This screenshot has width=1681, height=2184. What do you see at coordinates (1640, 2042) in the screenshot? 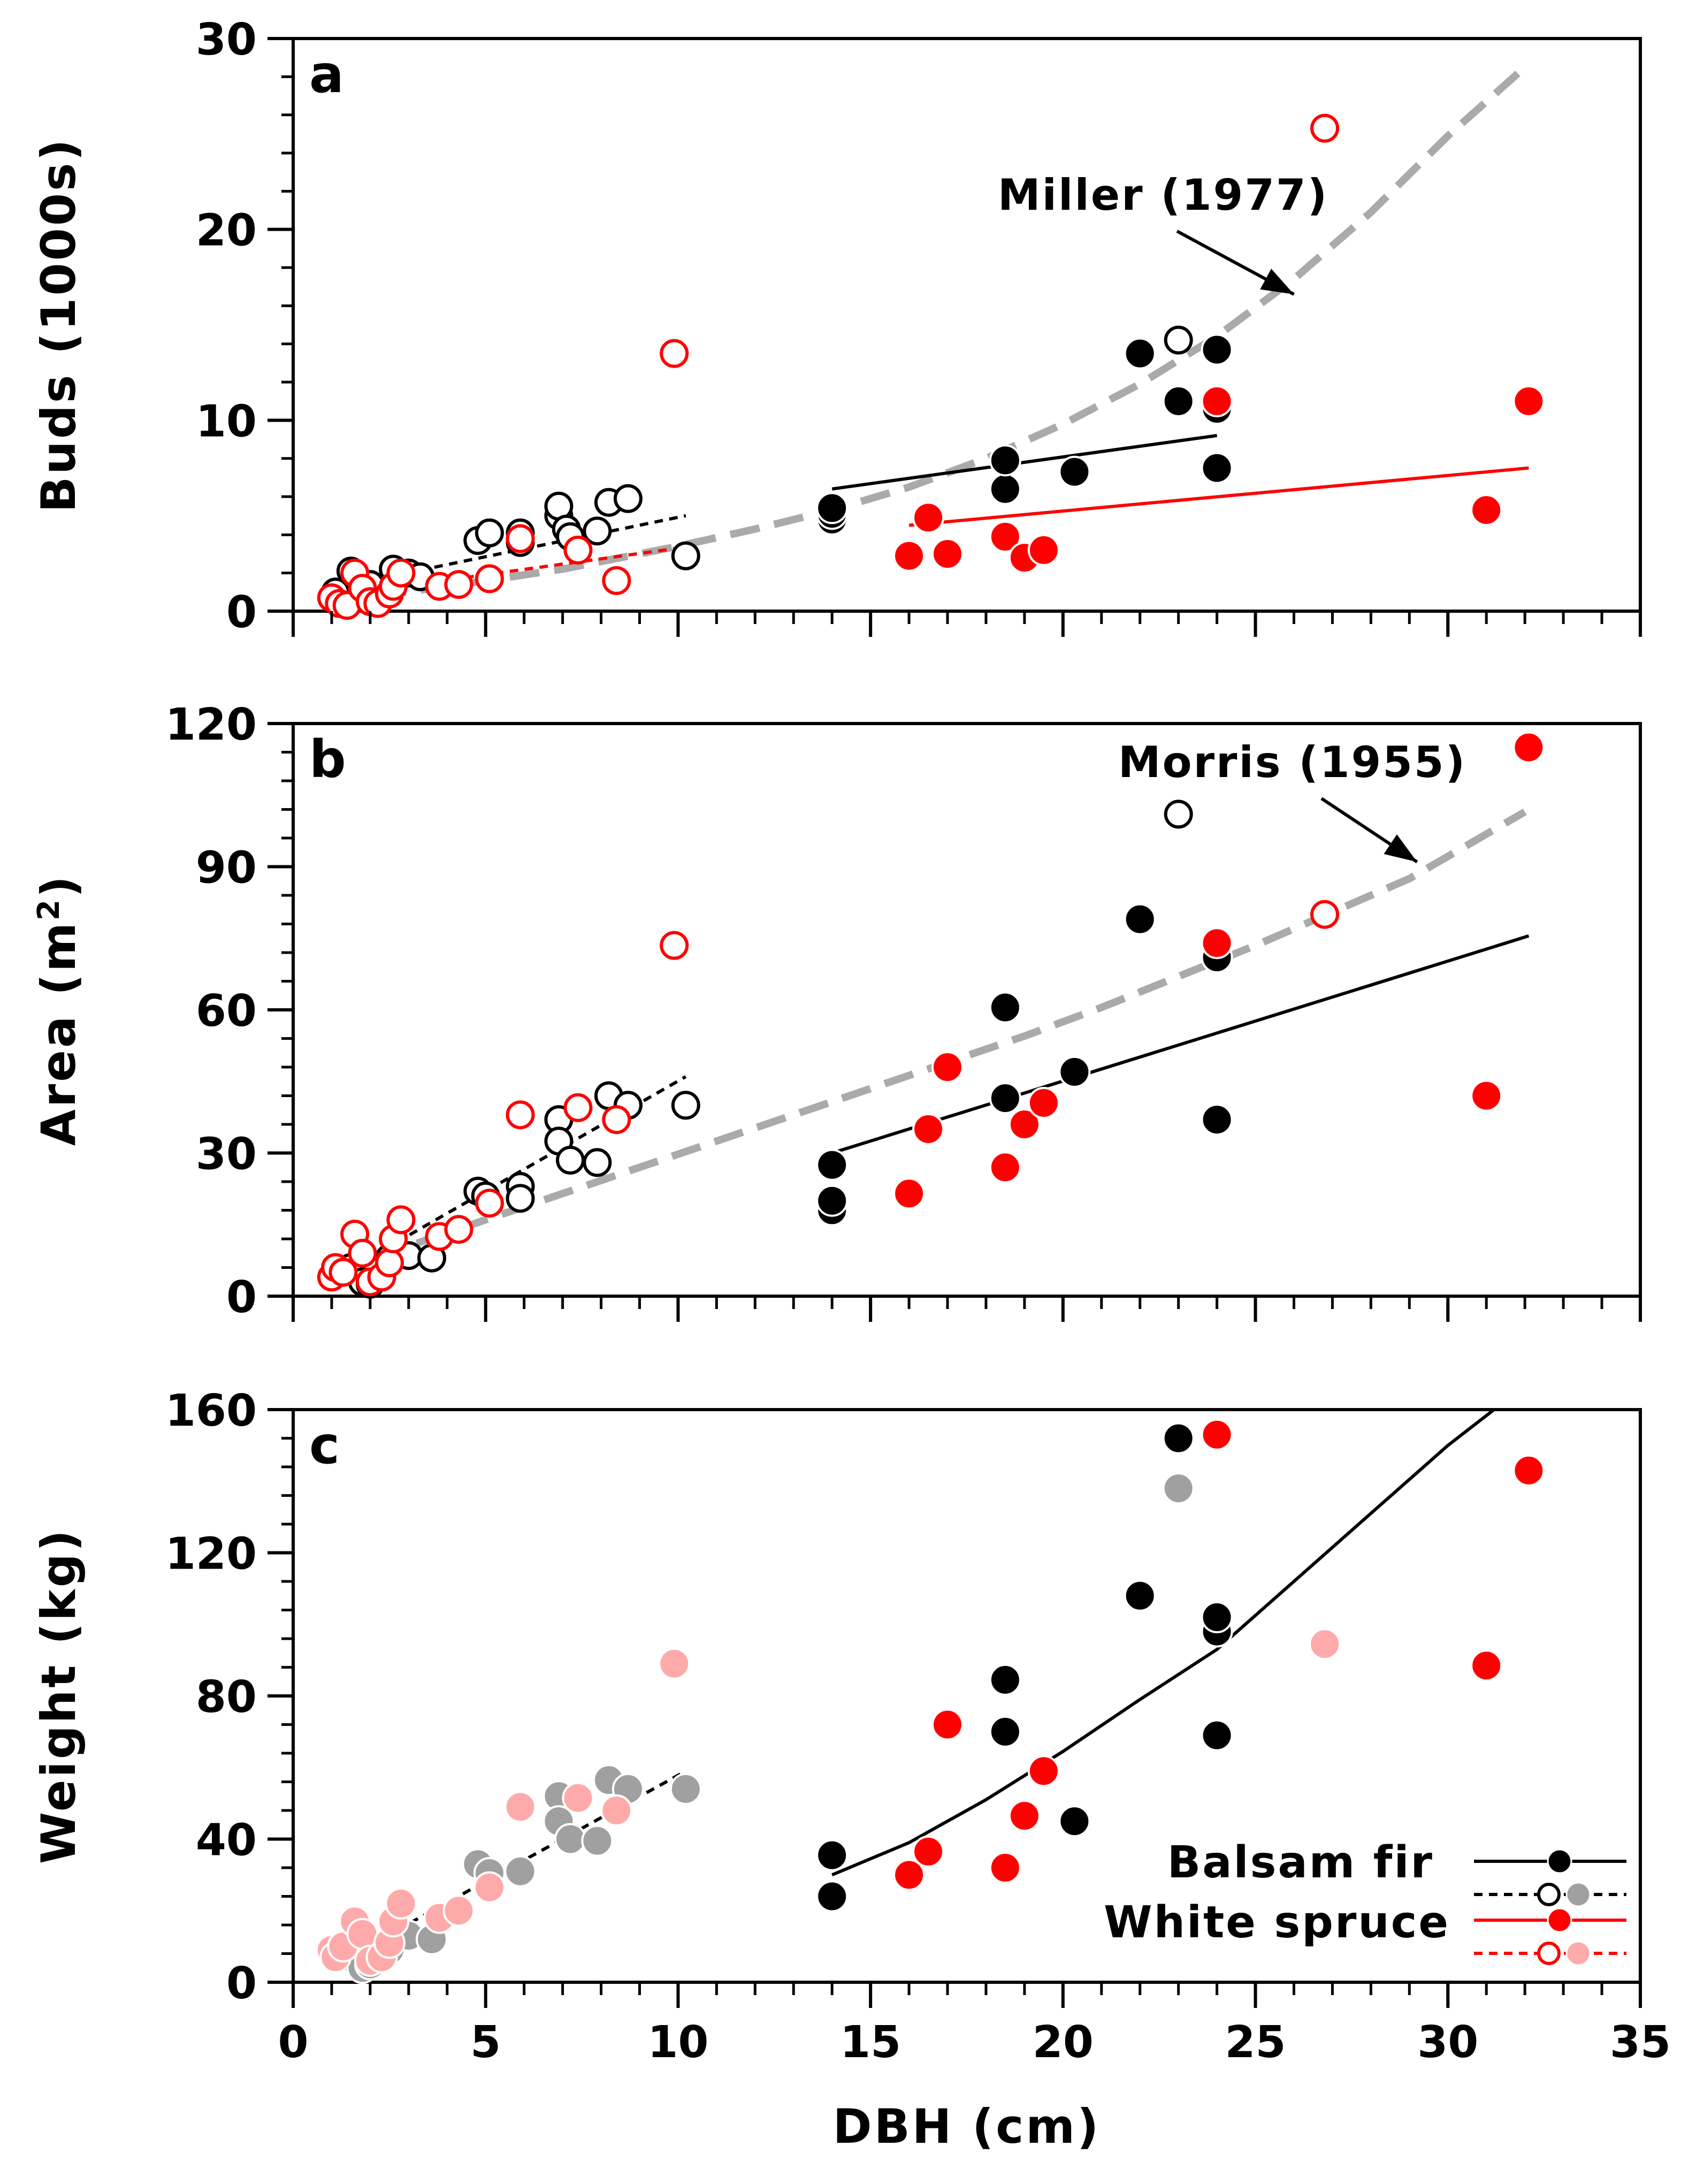
I see `x-tick-label-7: 35` at bounding box center [1640, 2042].